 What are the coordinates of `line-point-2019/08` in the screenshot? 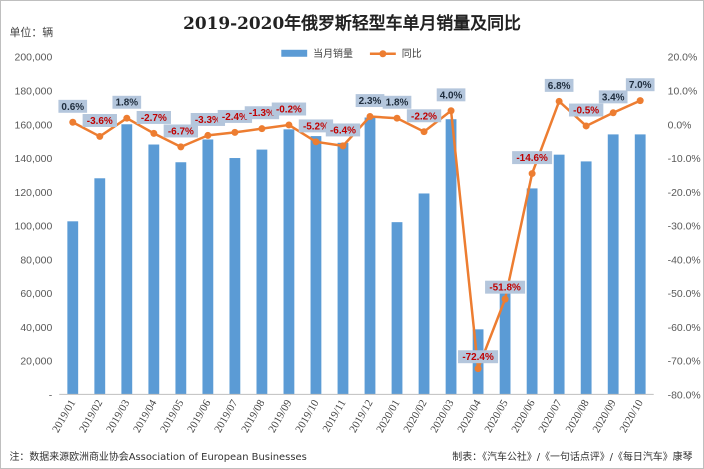 It's located at (262, 129).